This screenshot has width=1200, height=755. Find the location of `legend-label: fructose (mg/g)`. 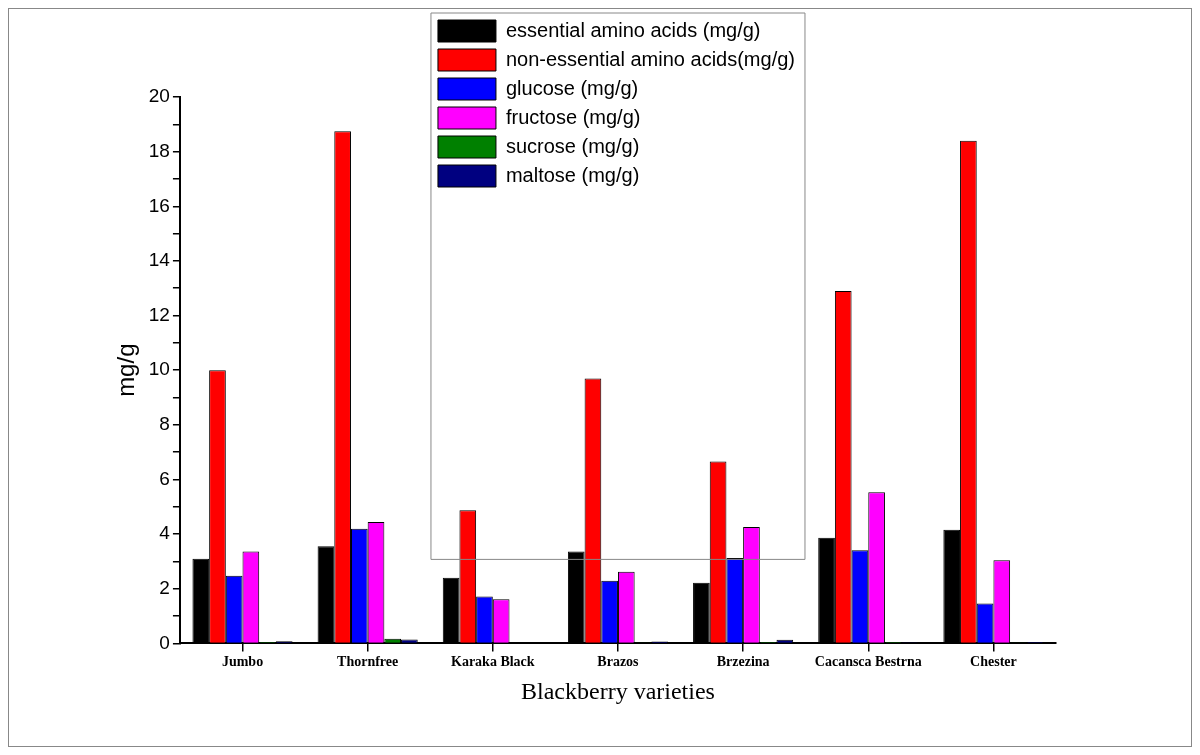

legend-label: fructose (mg/g) is located at coordinates (573, 116).